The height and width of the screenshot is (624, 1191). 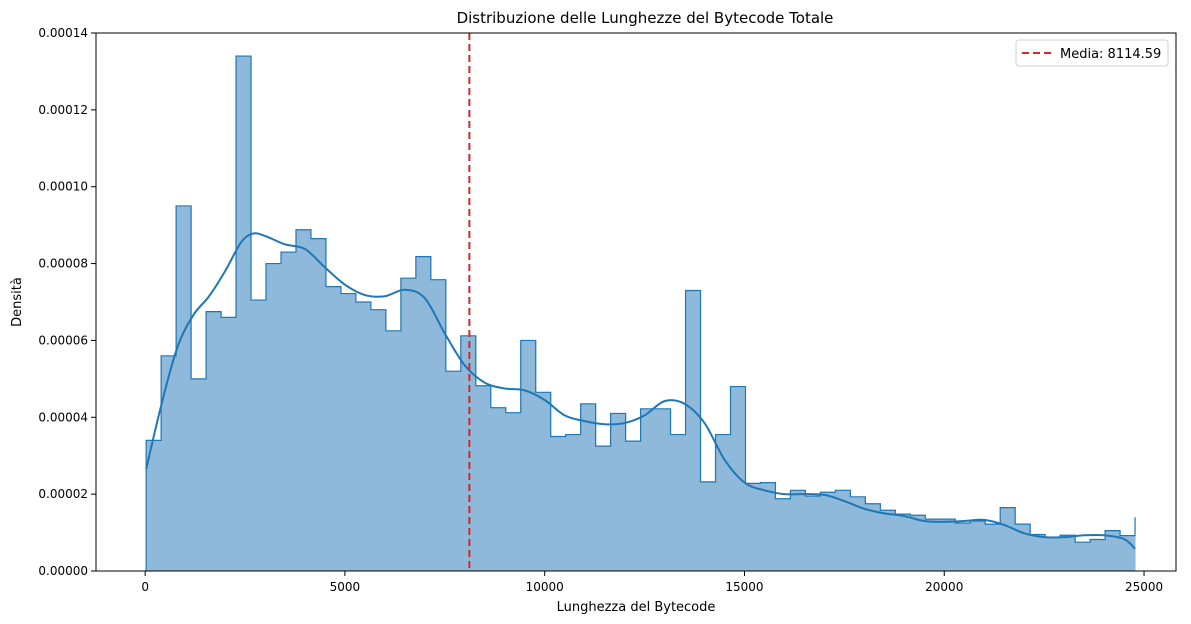 I want to click on y-tick-label: 0.00012, so click(x=63, y=110).